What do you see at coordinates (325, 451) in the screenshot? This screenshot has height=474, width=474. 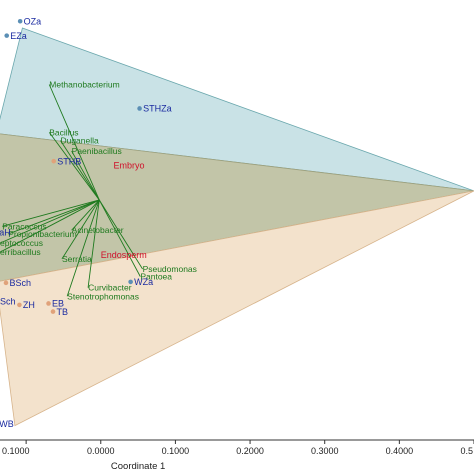 I see `x-tick-label-4: 0.3000` at bounding box center [325, 451].